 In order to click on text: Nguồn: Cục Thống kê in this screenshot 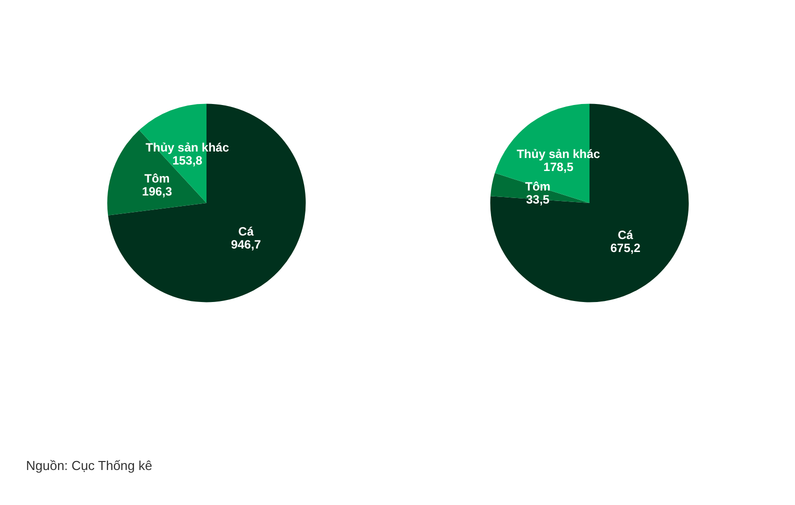, I will do `click(89, 465)`.